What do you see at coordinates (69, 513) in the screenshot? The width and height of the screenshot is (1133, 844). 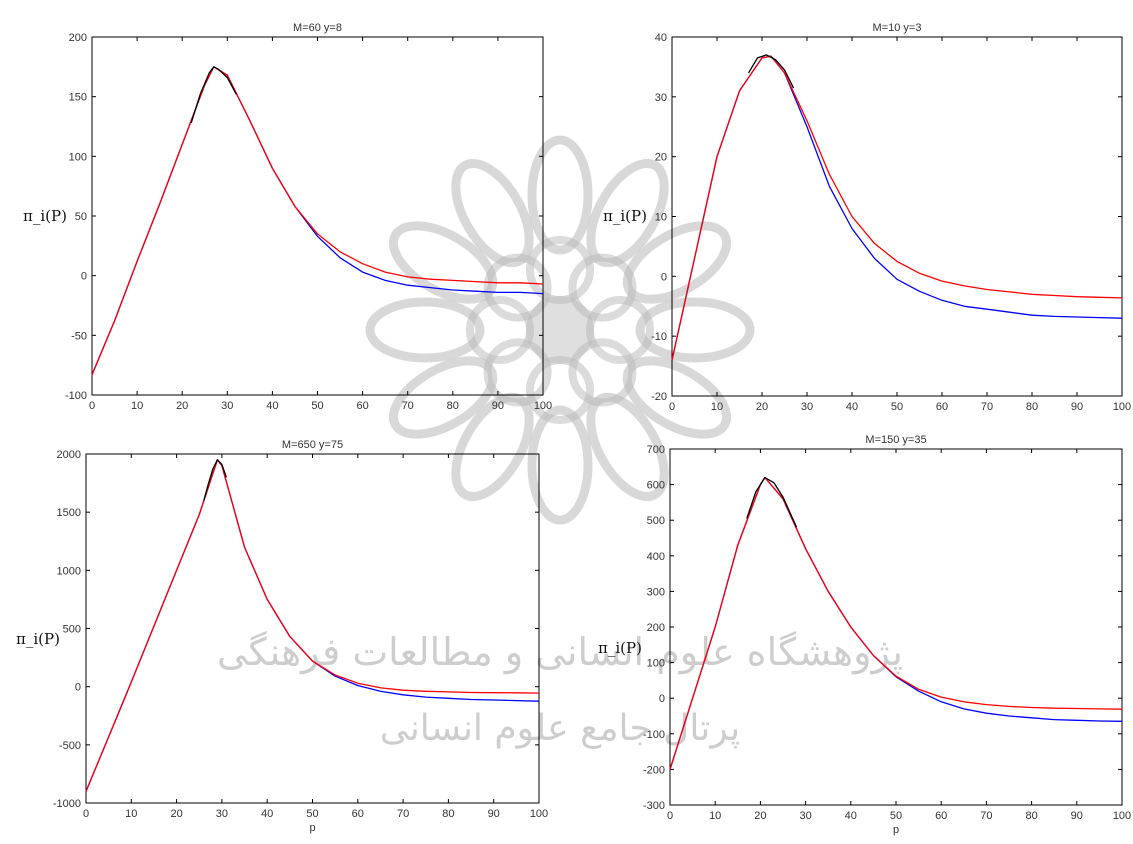 I see `y-tick-label: 1500` at bounding box center [69, 513].